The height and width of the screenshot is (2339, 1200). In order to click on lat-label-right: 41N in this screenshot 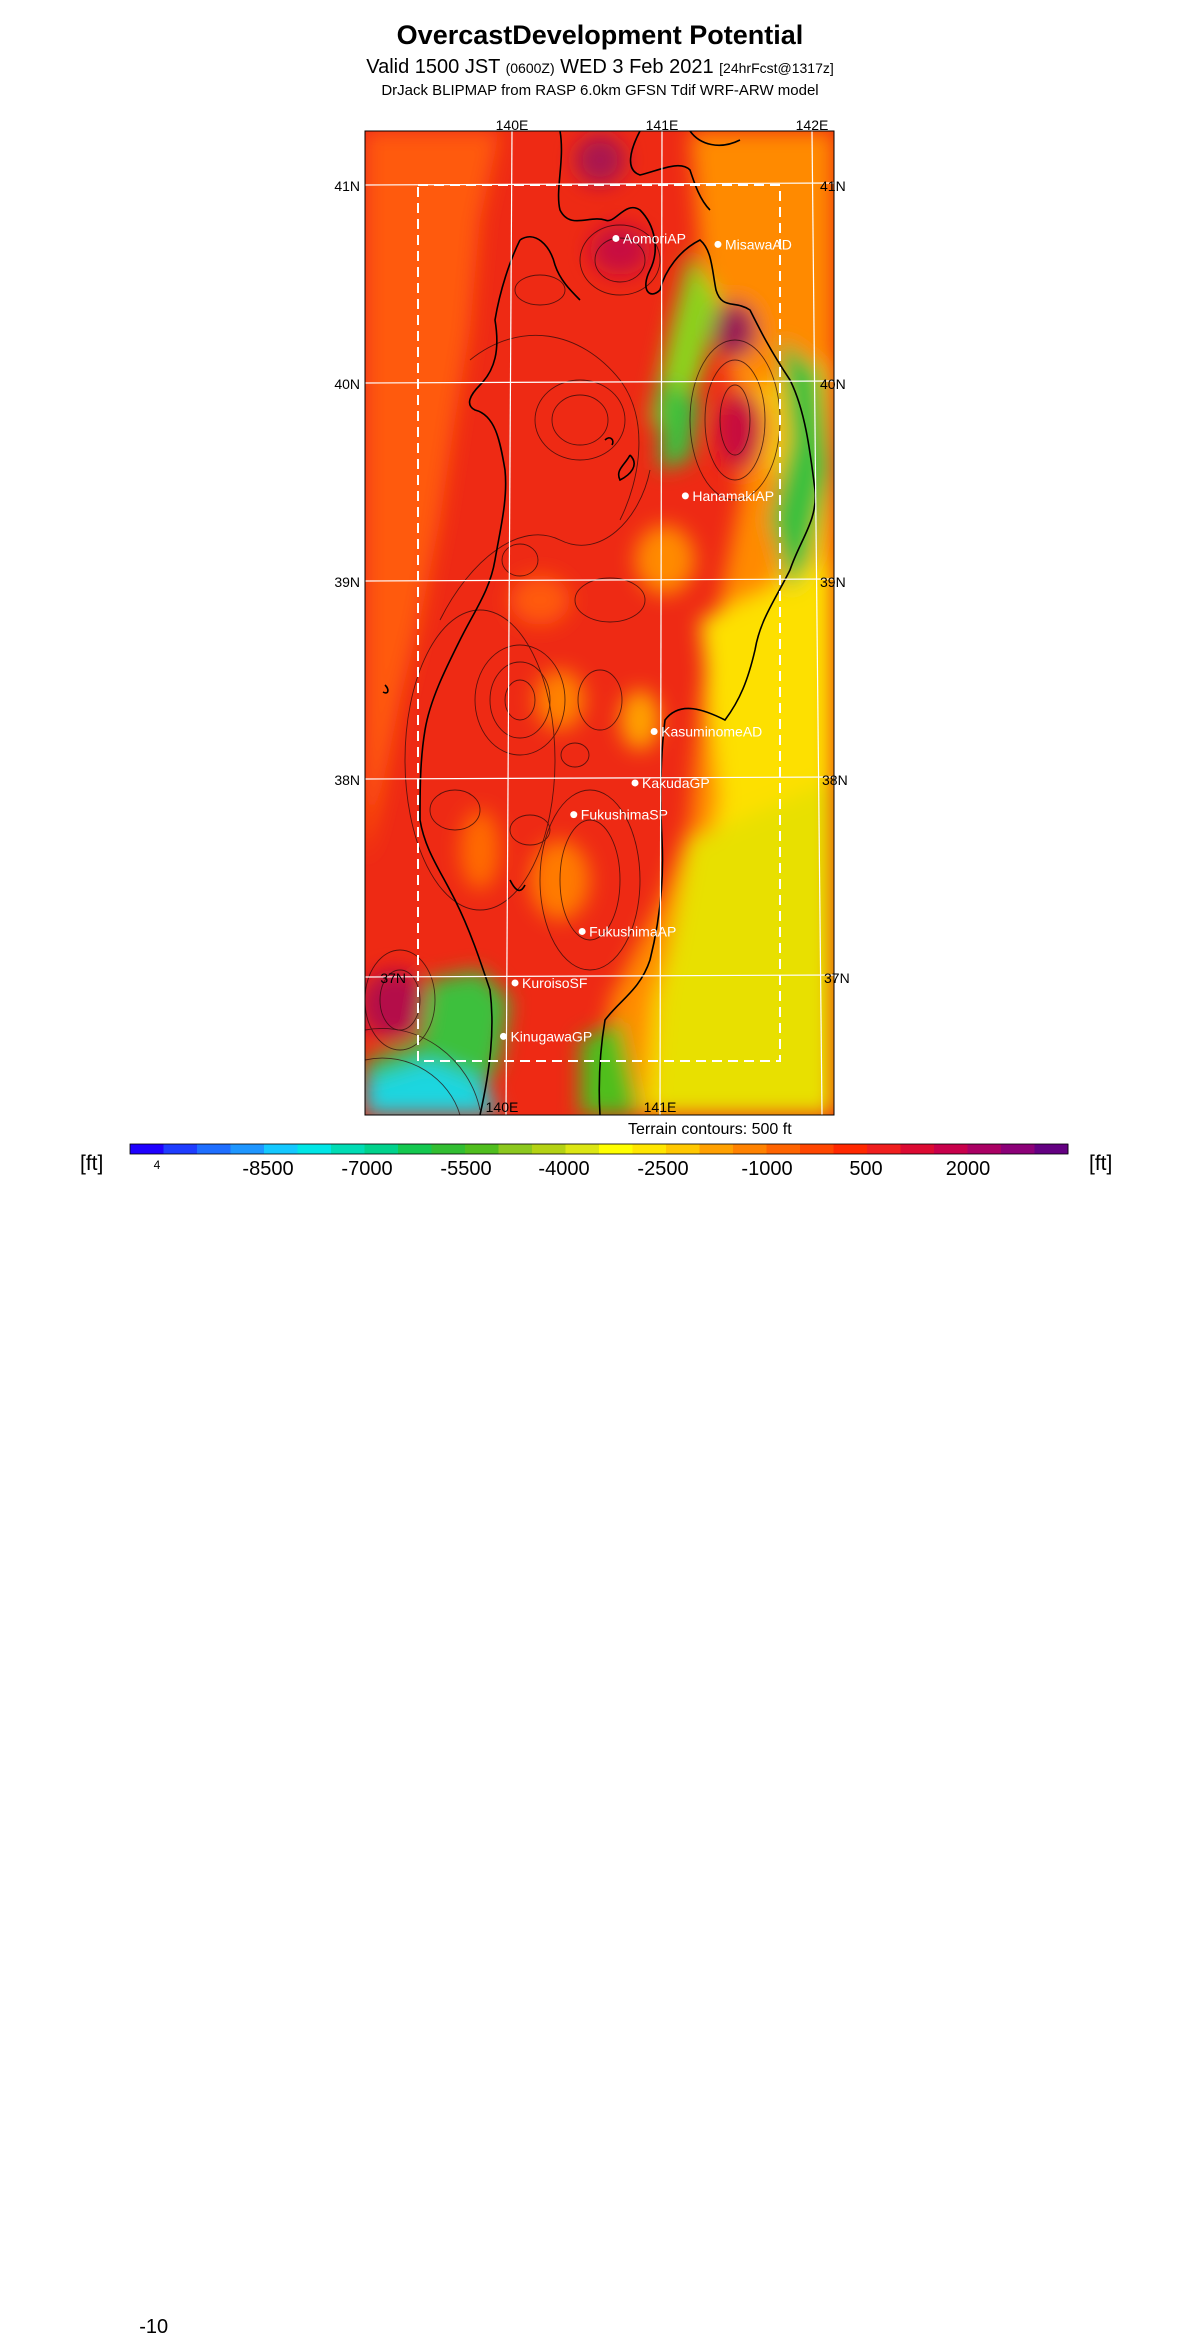, I will do `click(833, 186)`.